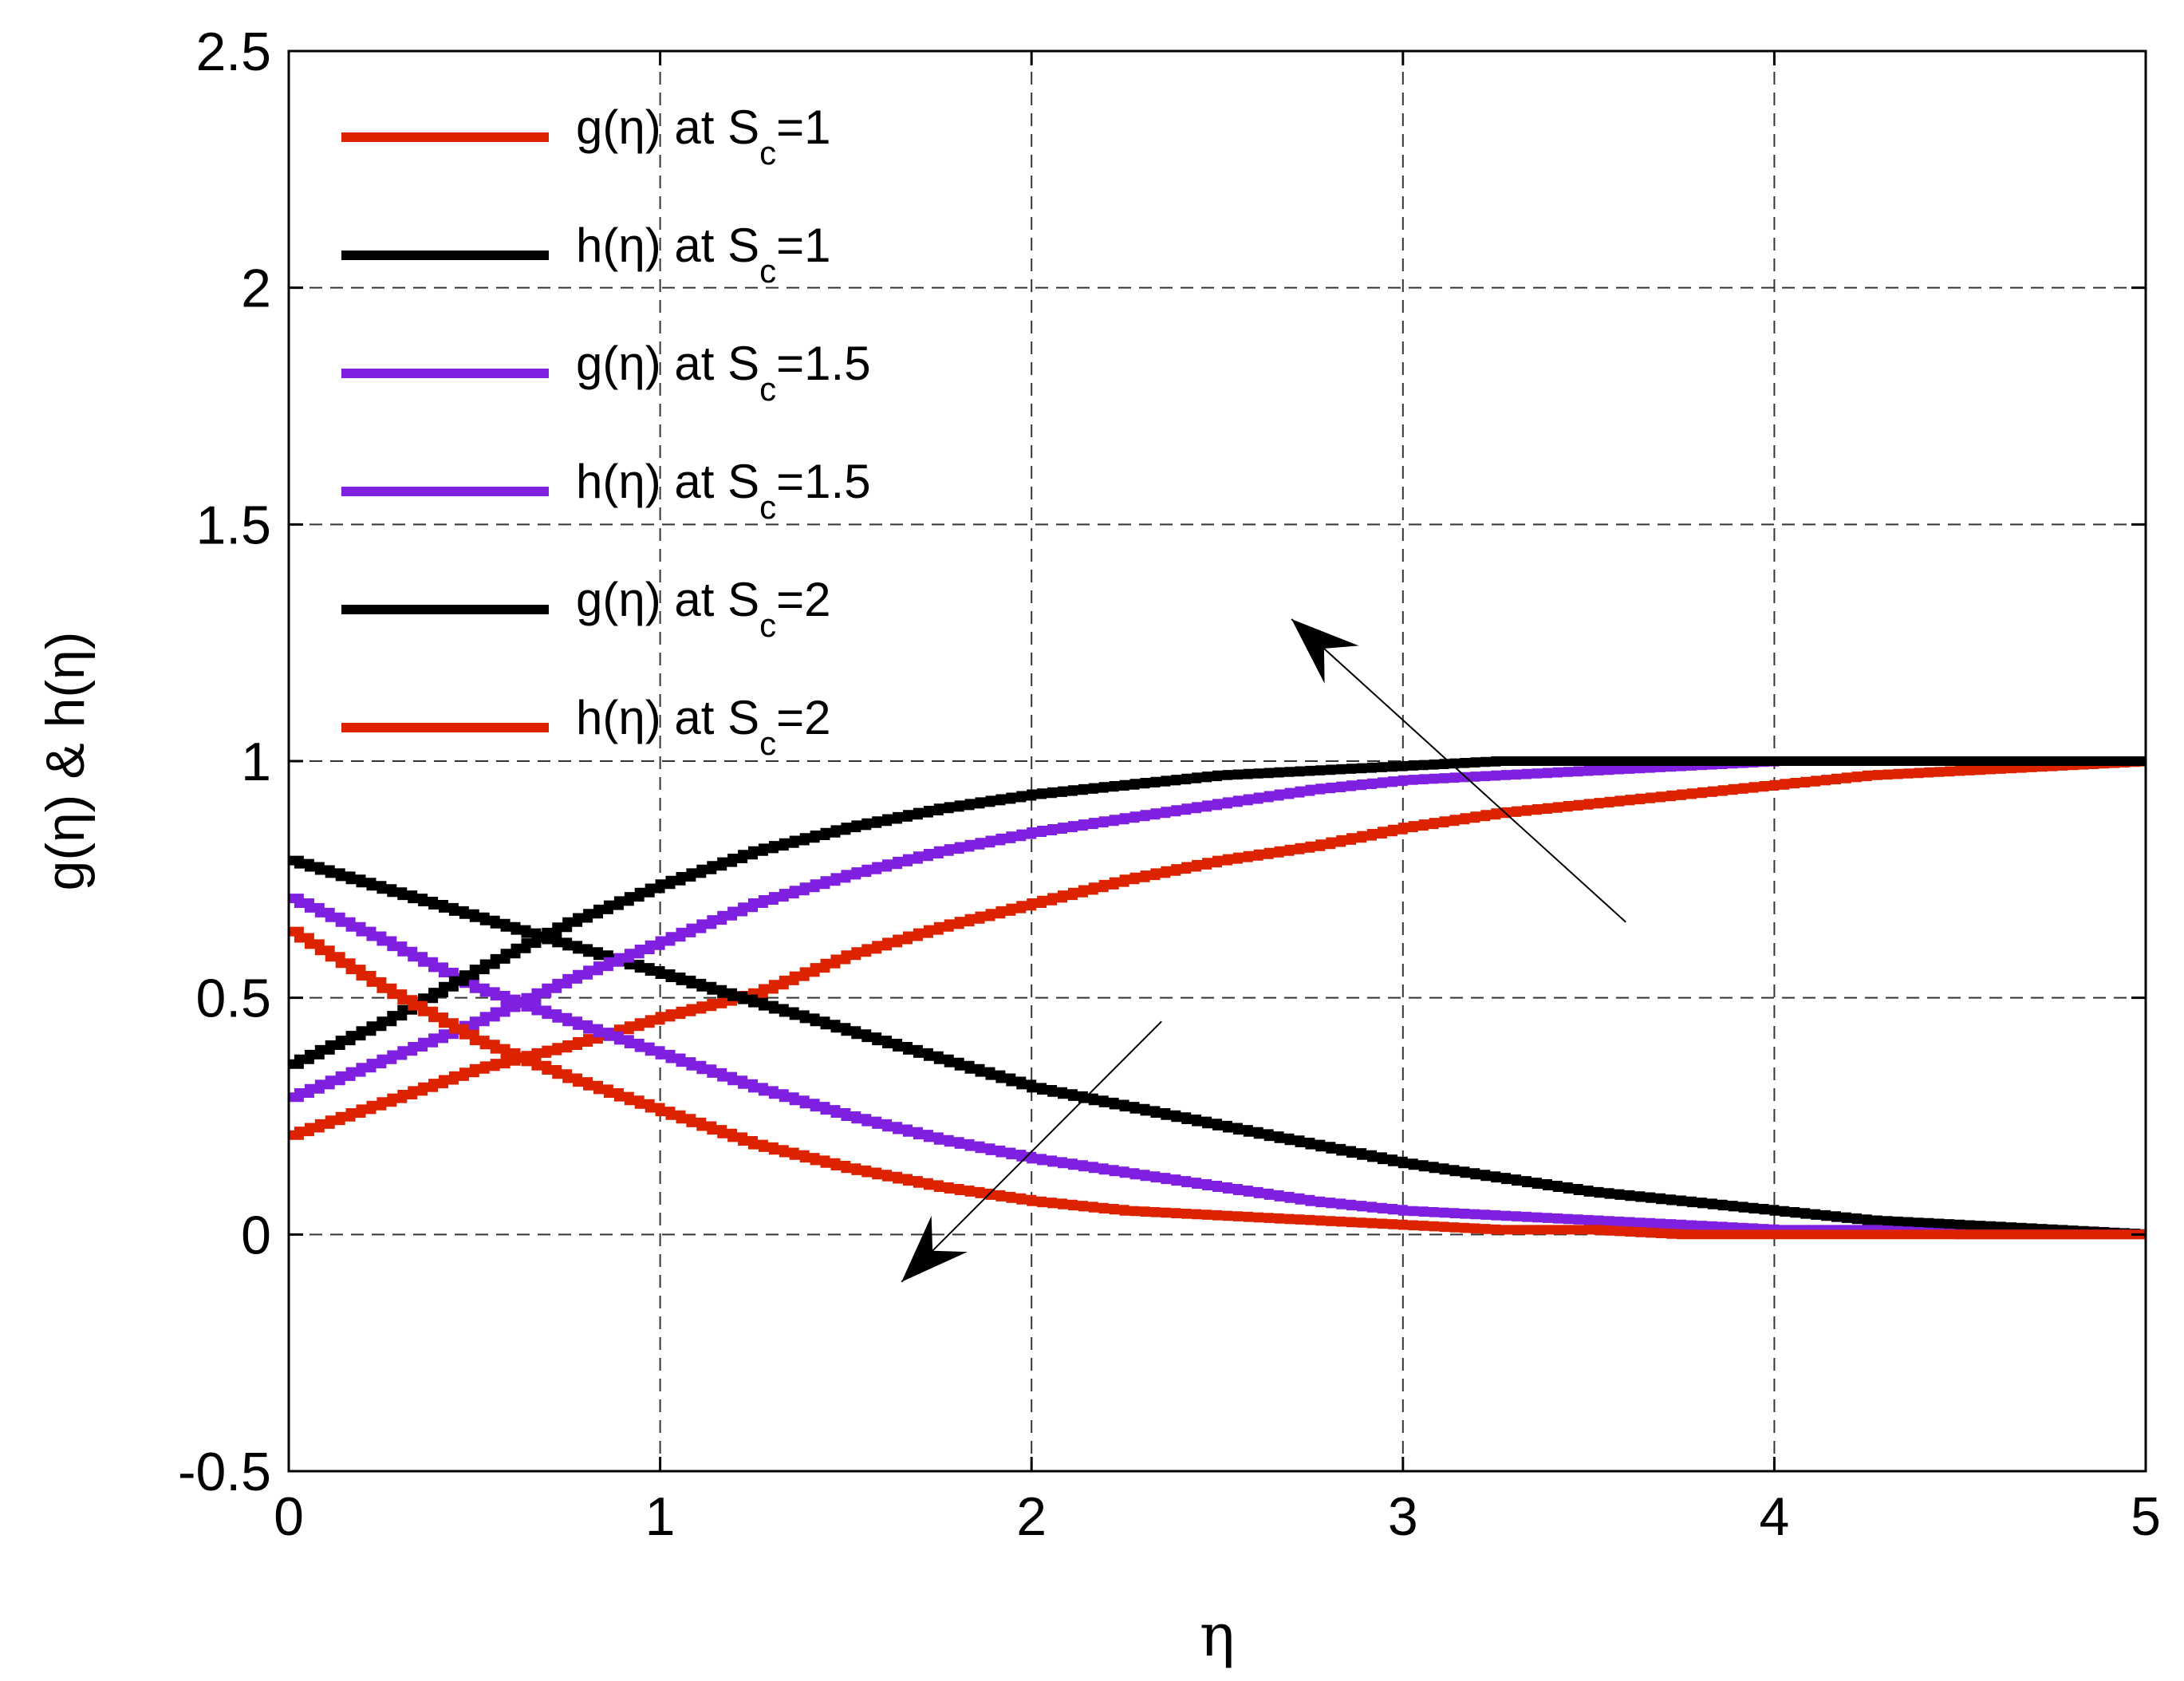 The height and width of the screenshot is (1681, 2184). I want to click on legend-label: h(η) at Sc=2, so click(703, 726).